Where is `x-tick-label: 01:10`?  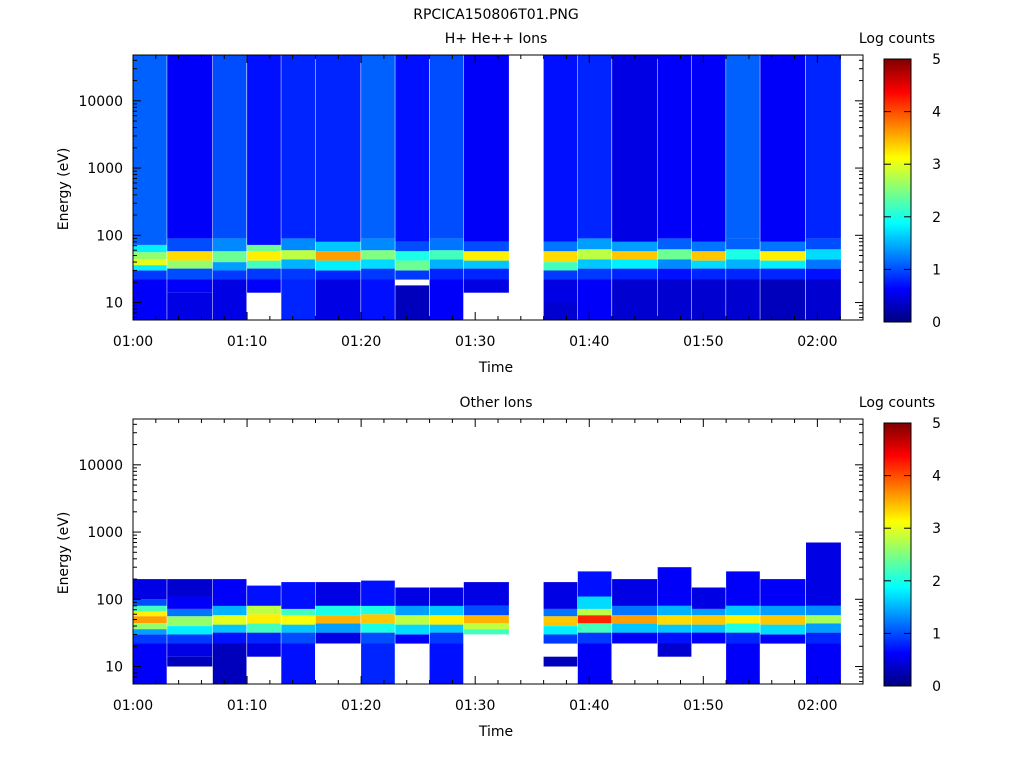 x-tick-label: 01:10 is located at coordinates (247, 342).